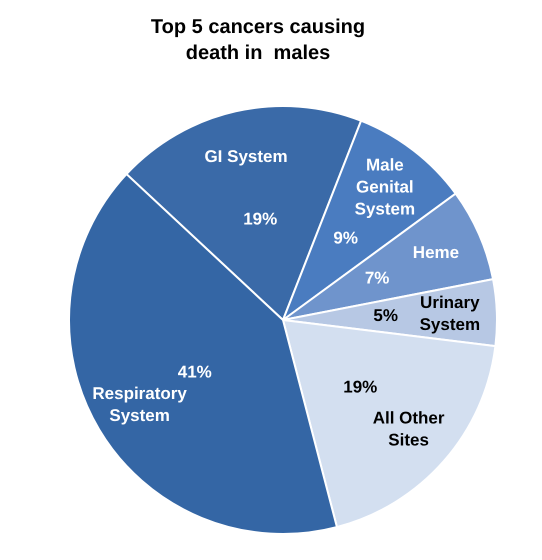  I want to click on slice-label: Urinary System, so click(450, 313).